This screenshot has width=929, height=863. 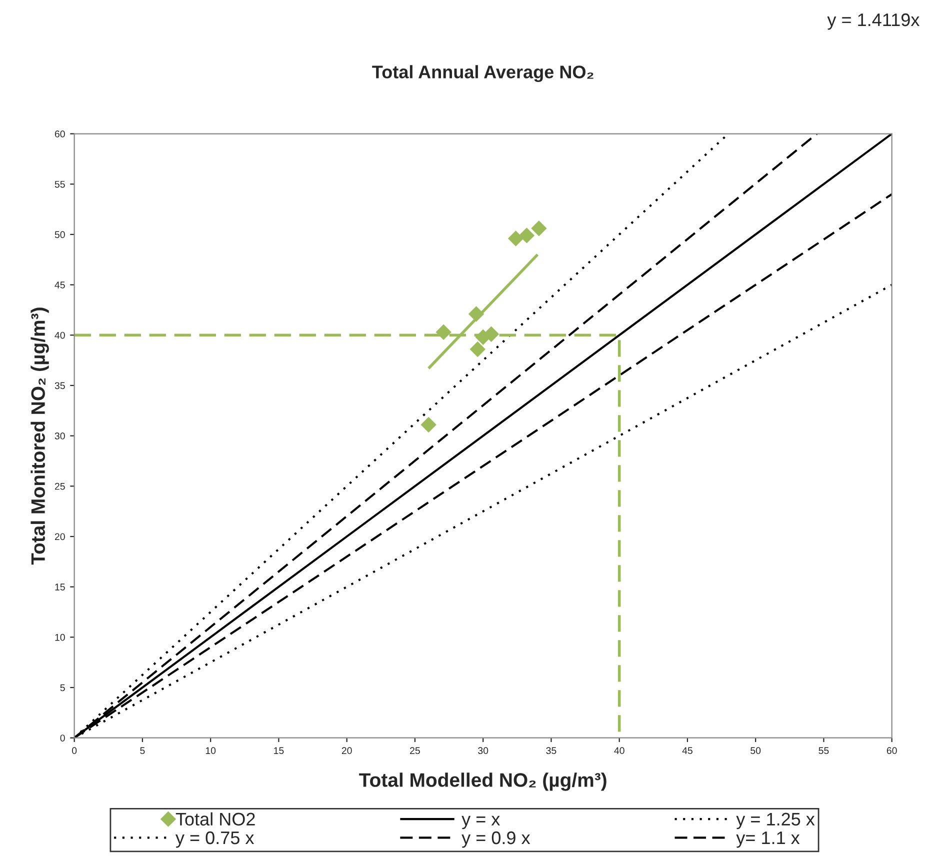 What do you see at coordinates (687, 750) in the screenshot?
I see `x-tick-label: 45` at bounding box center [687, 750].